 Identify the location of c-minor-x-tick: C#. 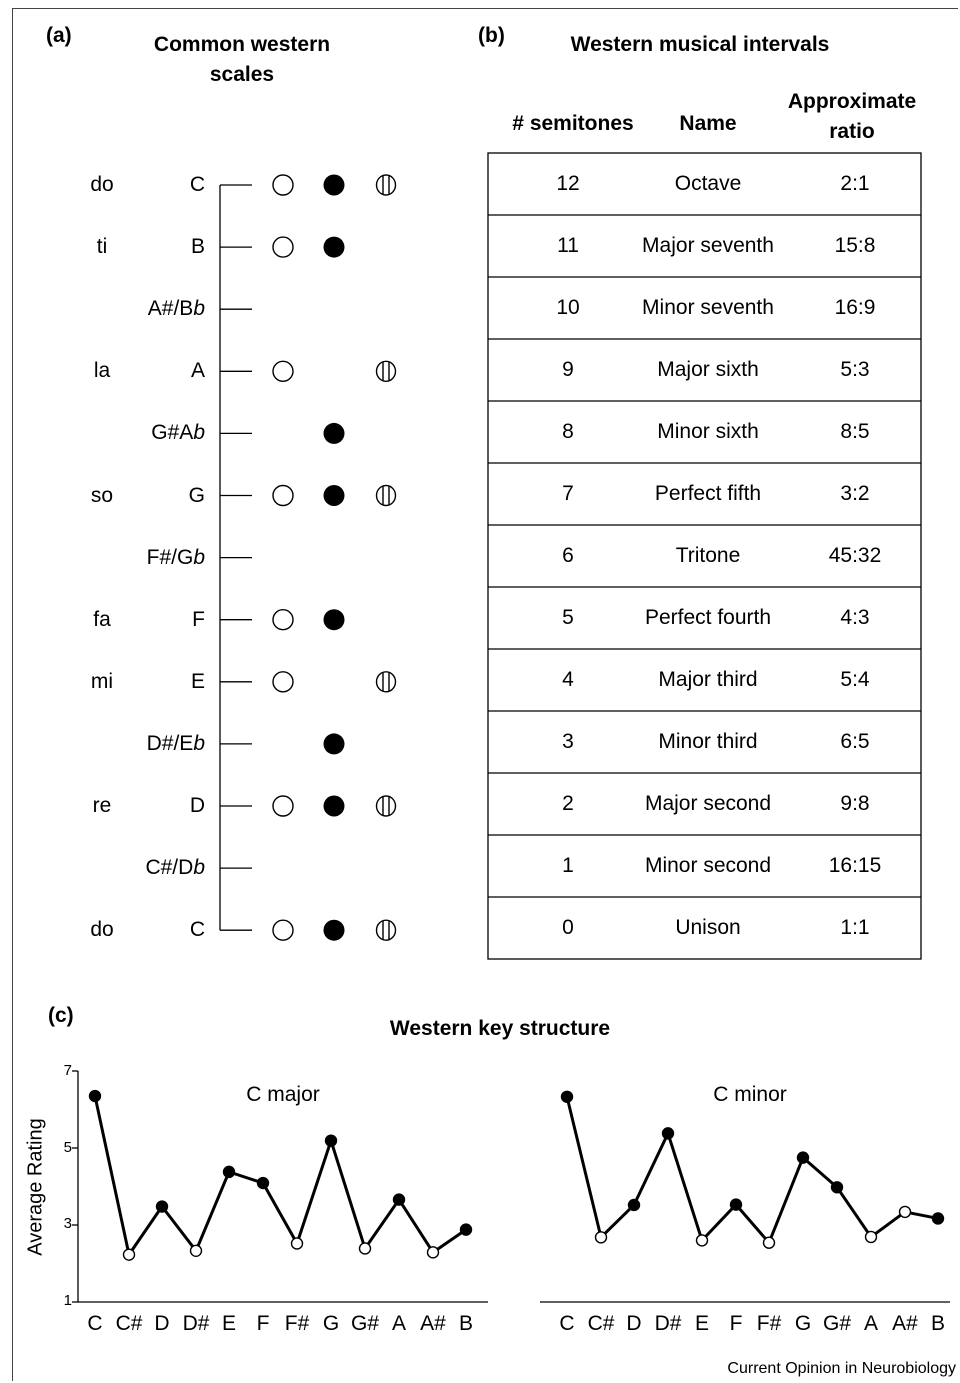
(601, 1323).